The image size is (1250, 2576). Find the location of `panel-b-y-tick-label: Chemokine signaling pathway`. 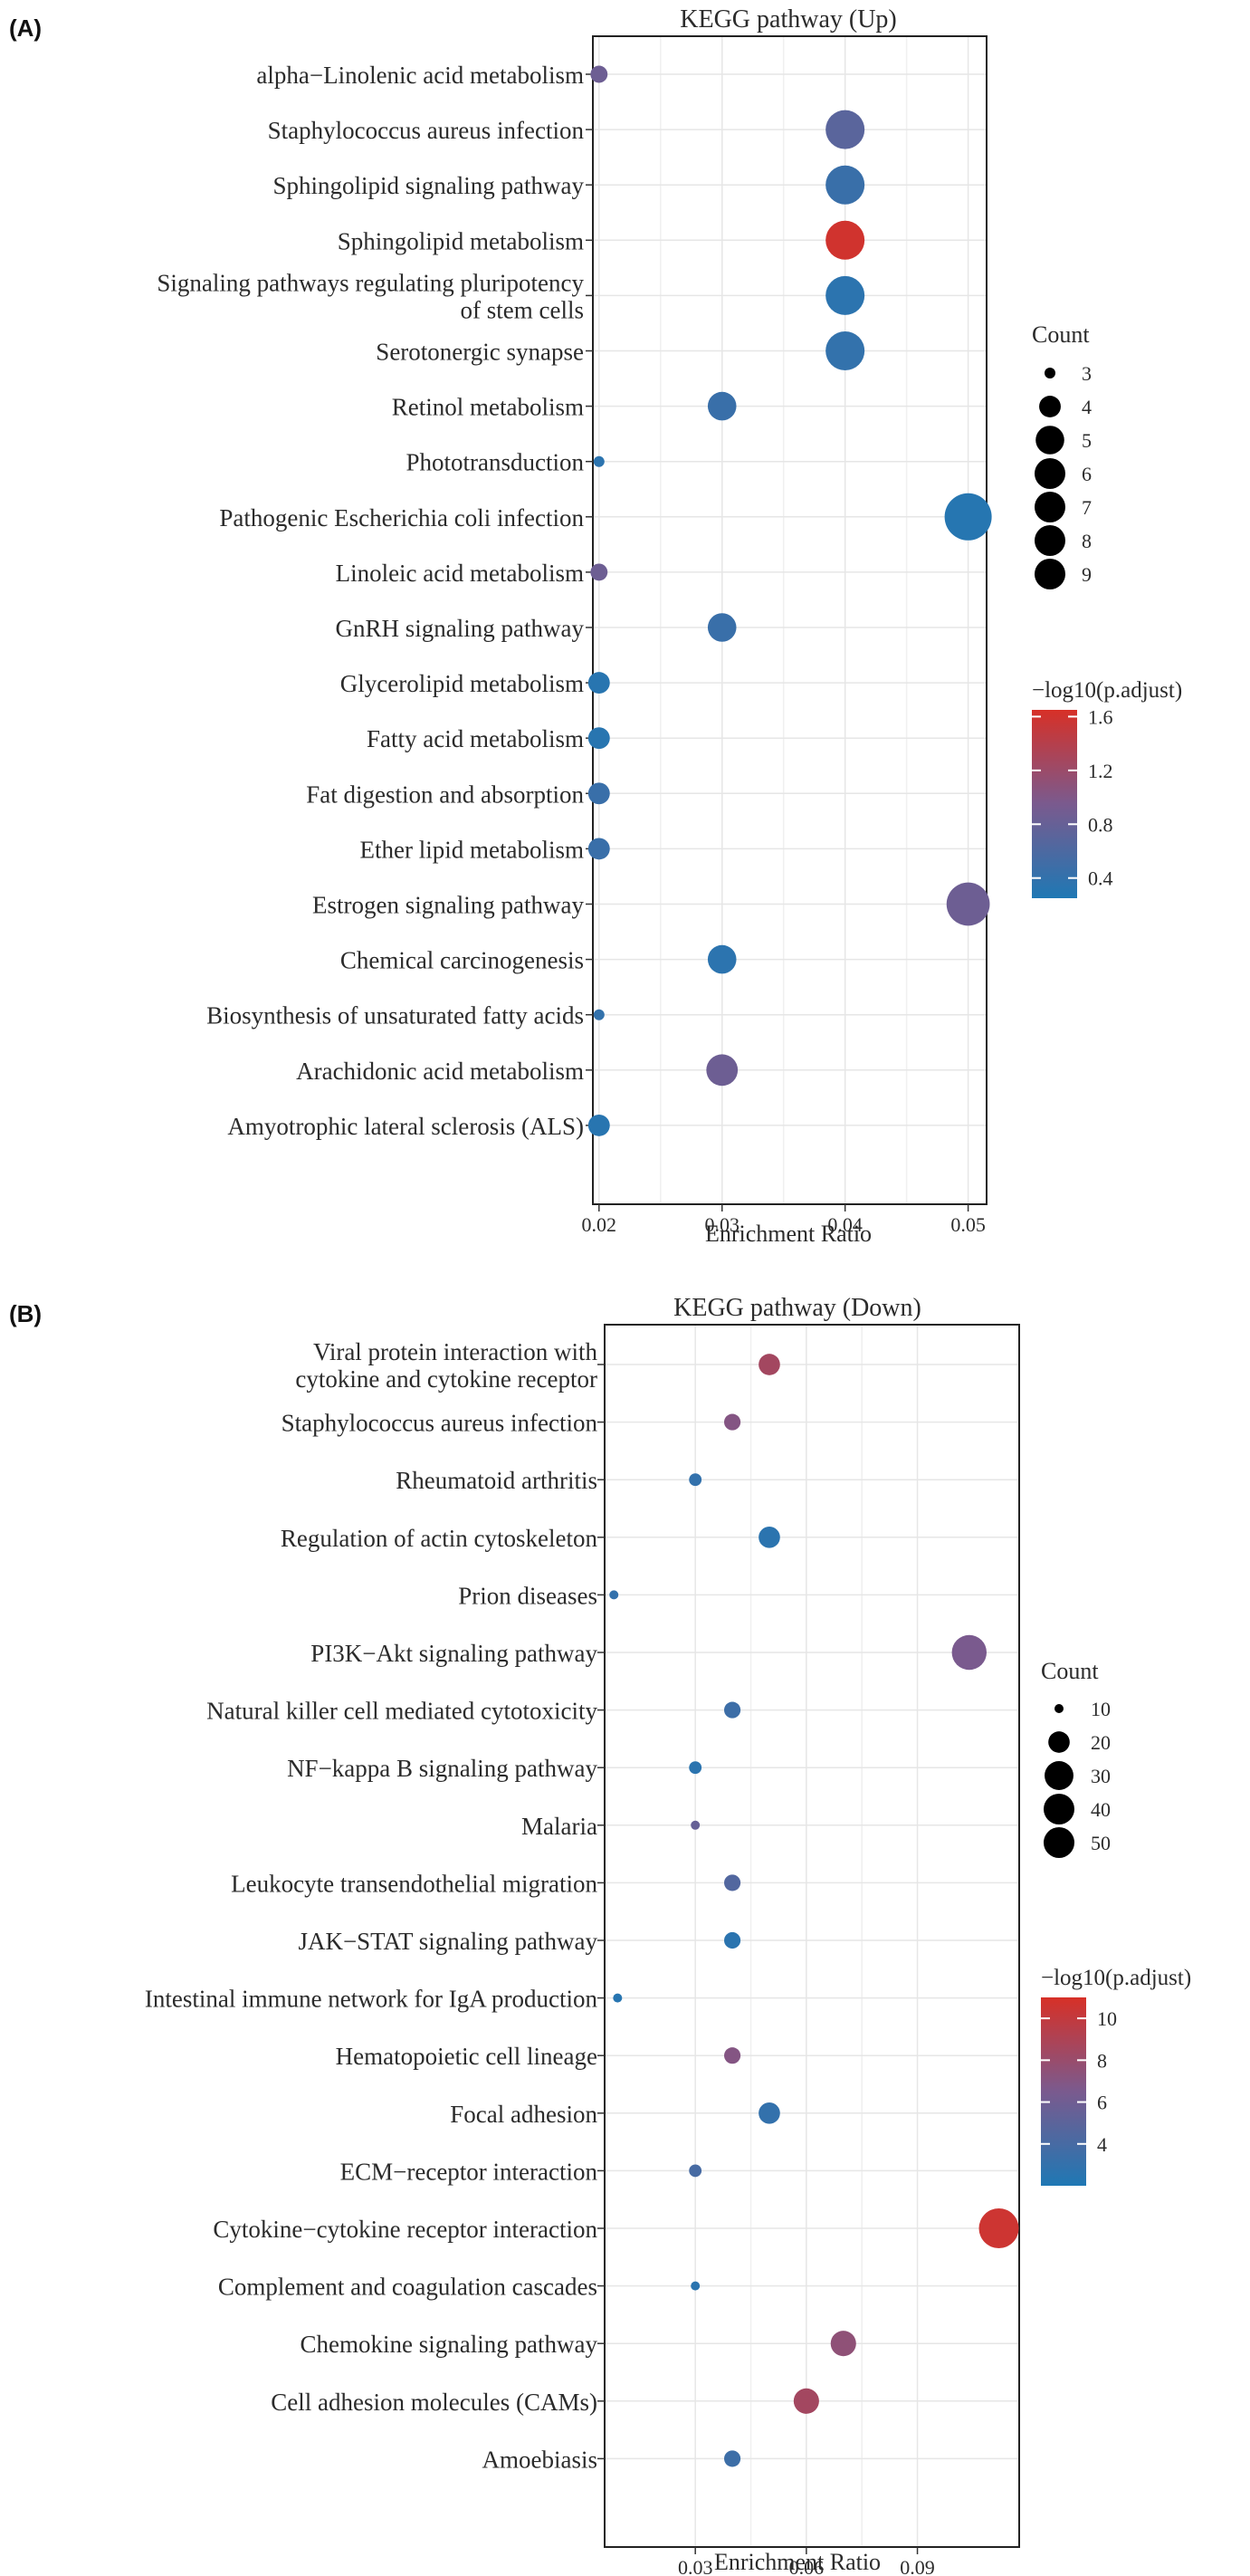

panel-b-y-tick-label: Chemokine signaling pathway is located at coordinates (449, 2344).